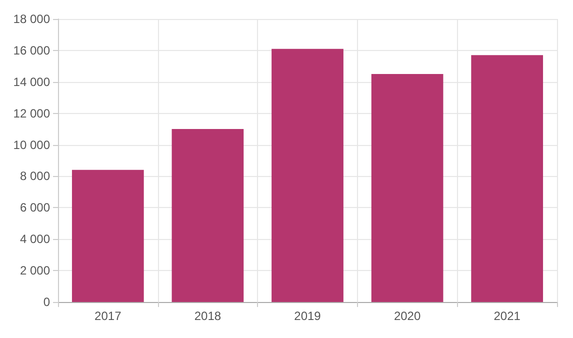  What do you see at coordinates (35, 239) in the screenshot?
I see `y-tick-label: 4 000` at bounding box center [35, 239].